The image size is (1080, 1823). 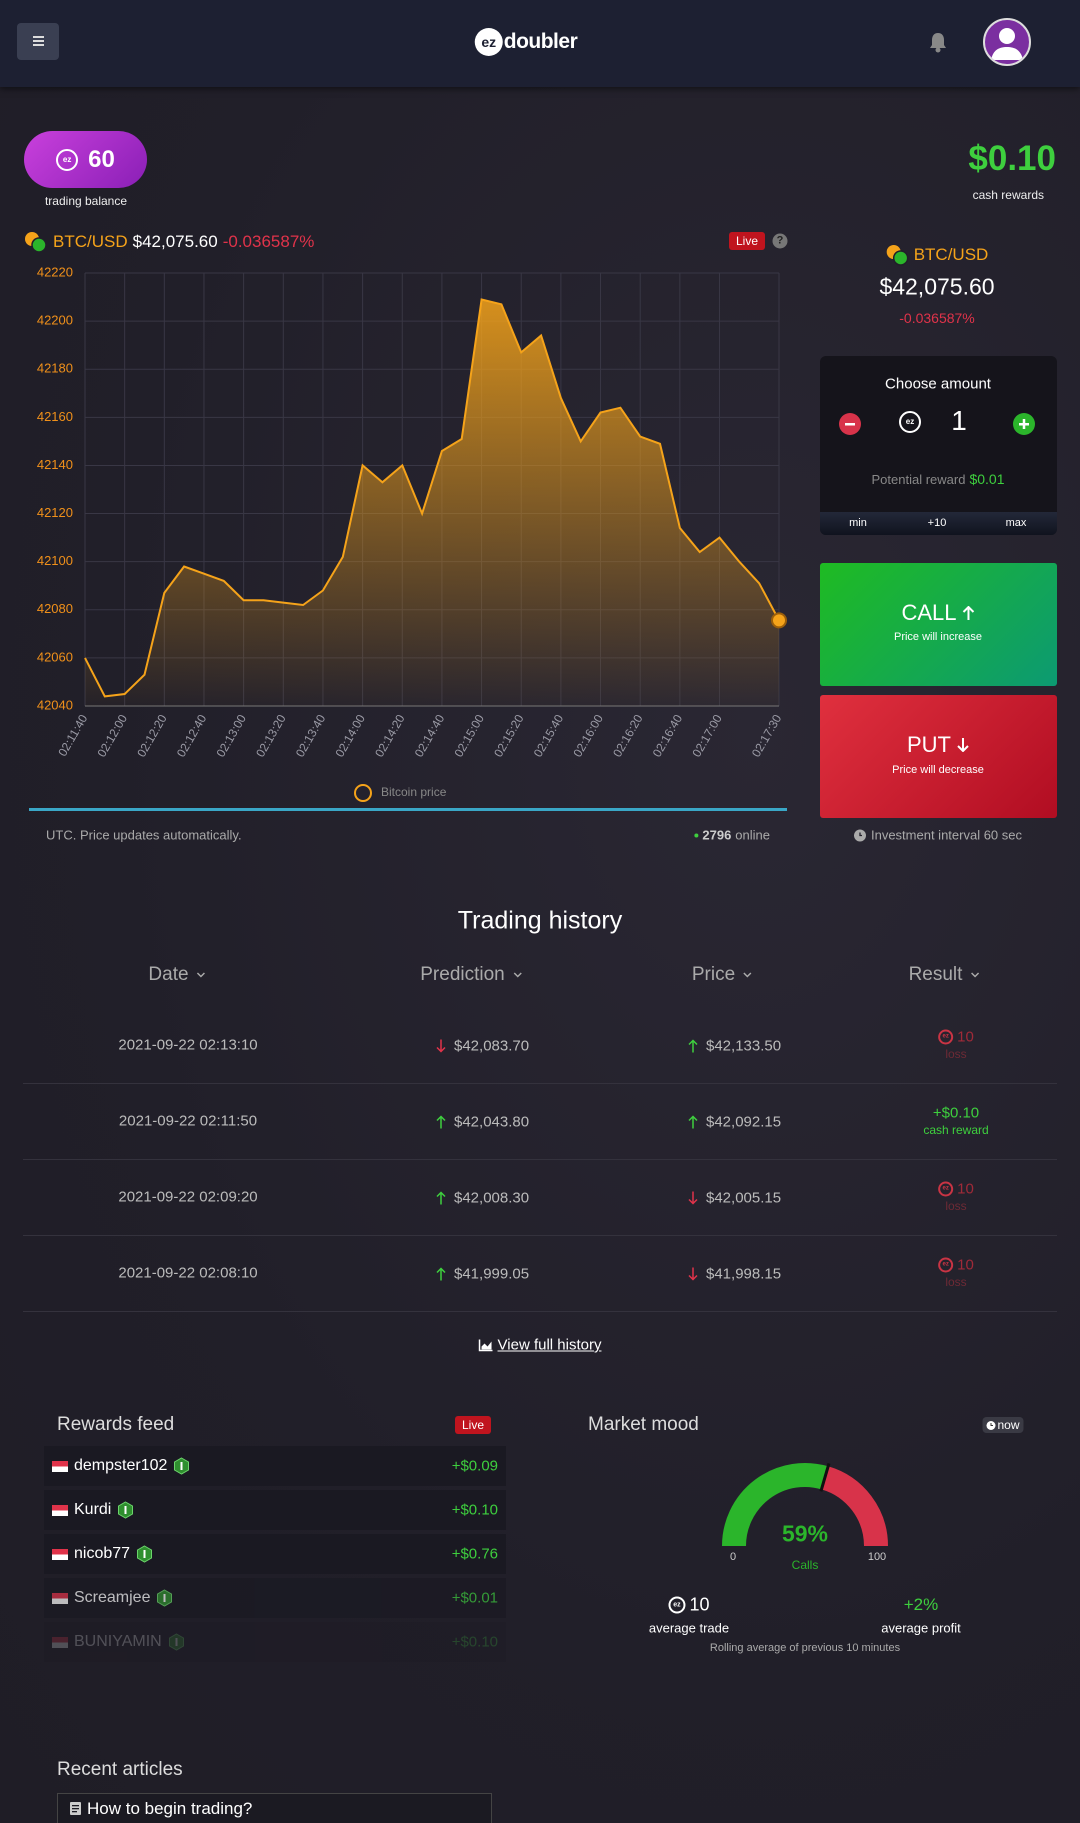 I want to click on preset-button: max, so click(x=1016, y=523).